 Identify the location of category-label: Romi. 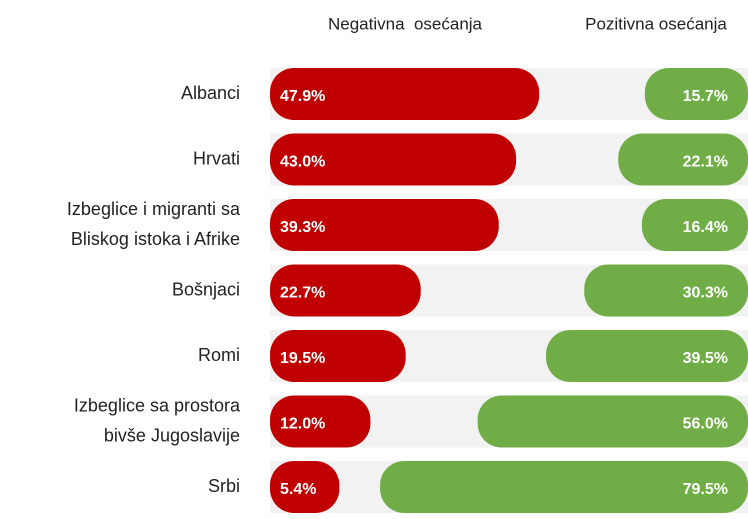
(219, 355).